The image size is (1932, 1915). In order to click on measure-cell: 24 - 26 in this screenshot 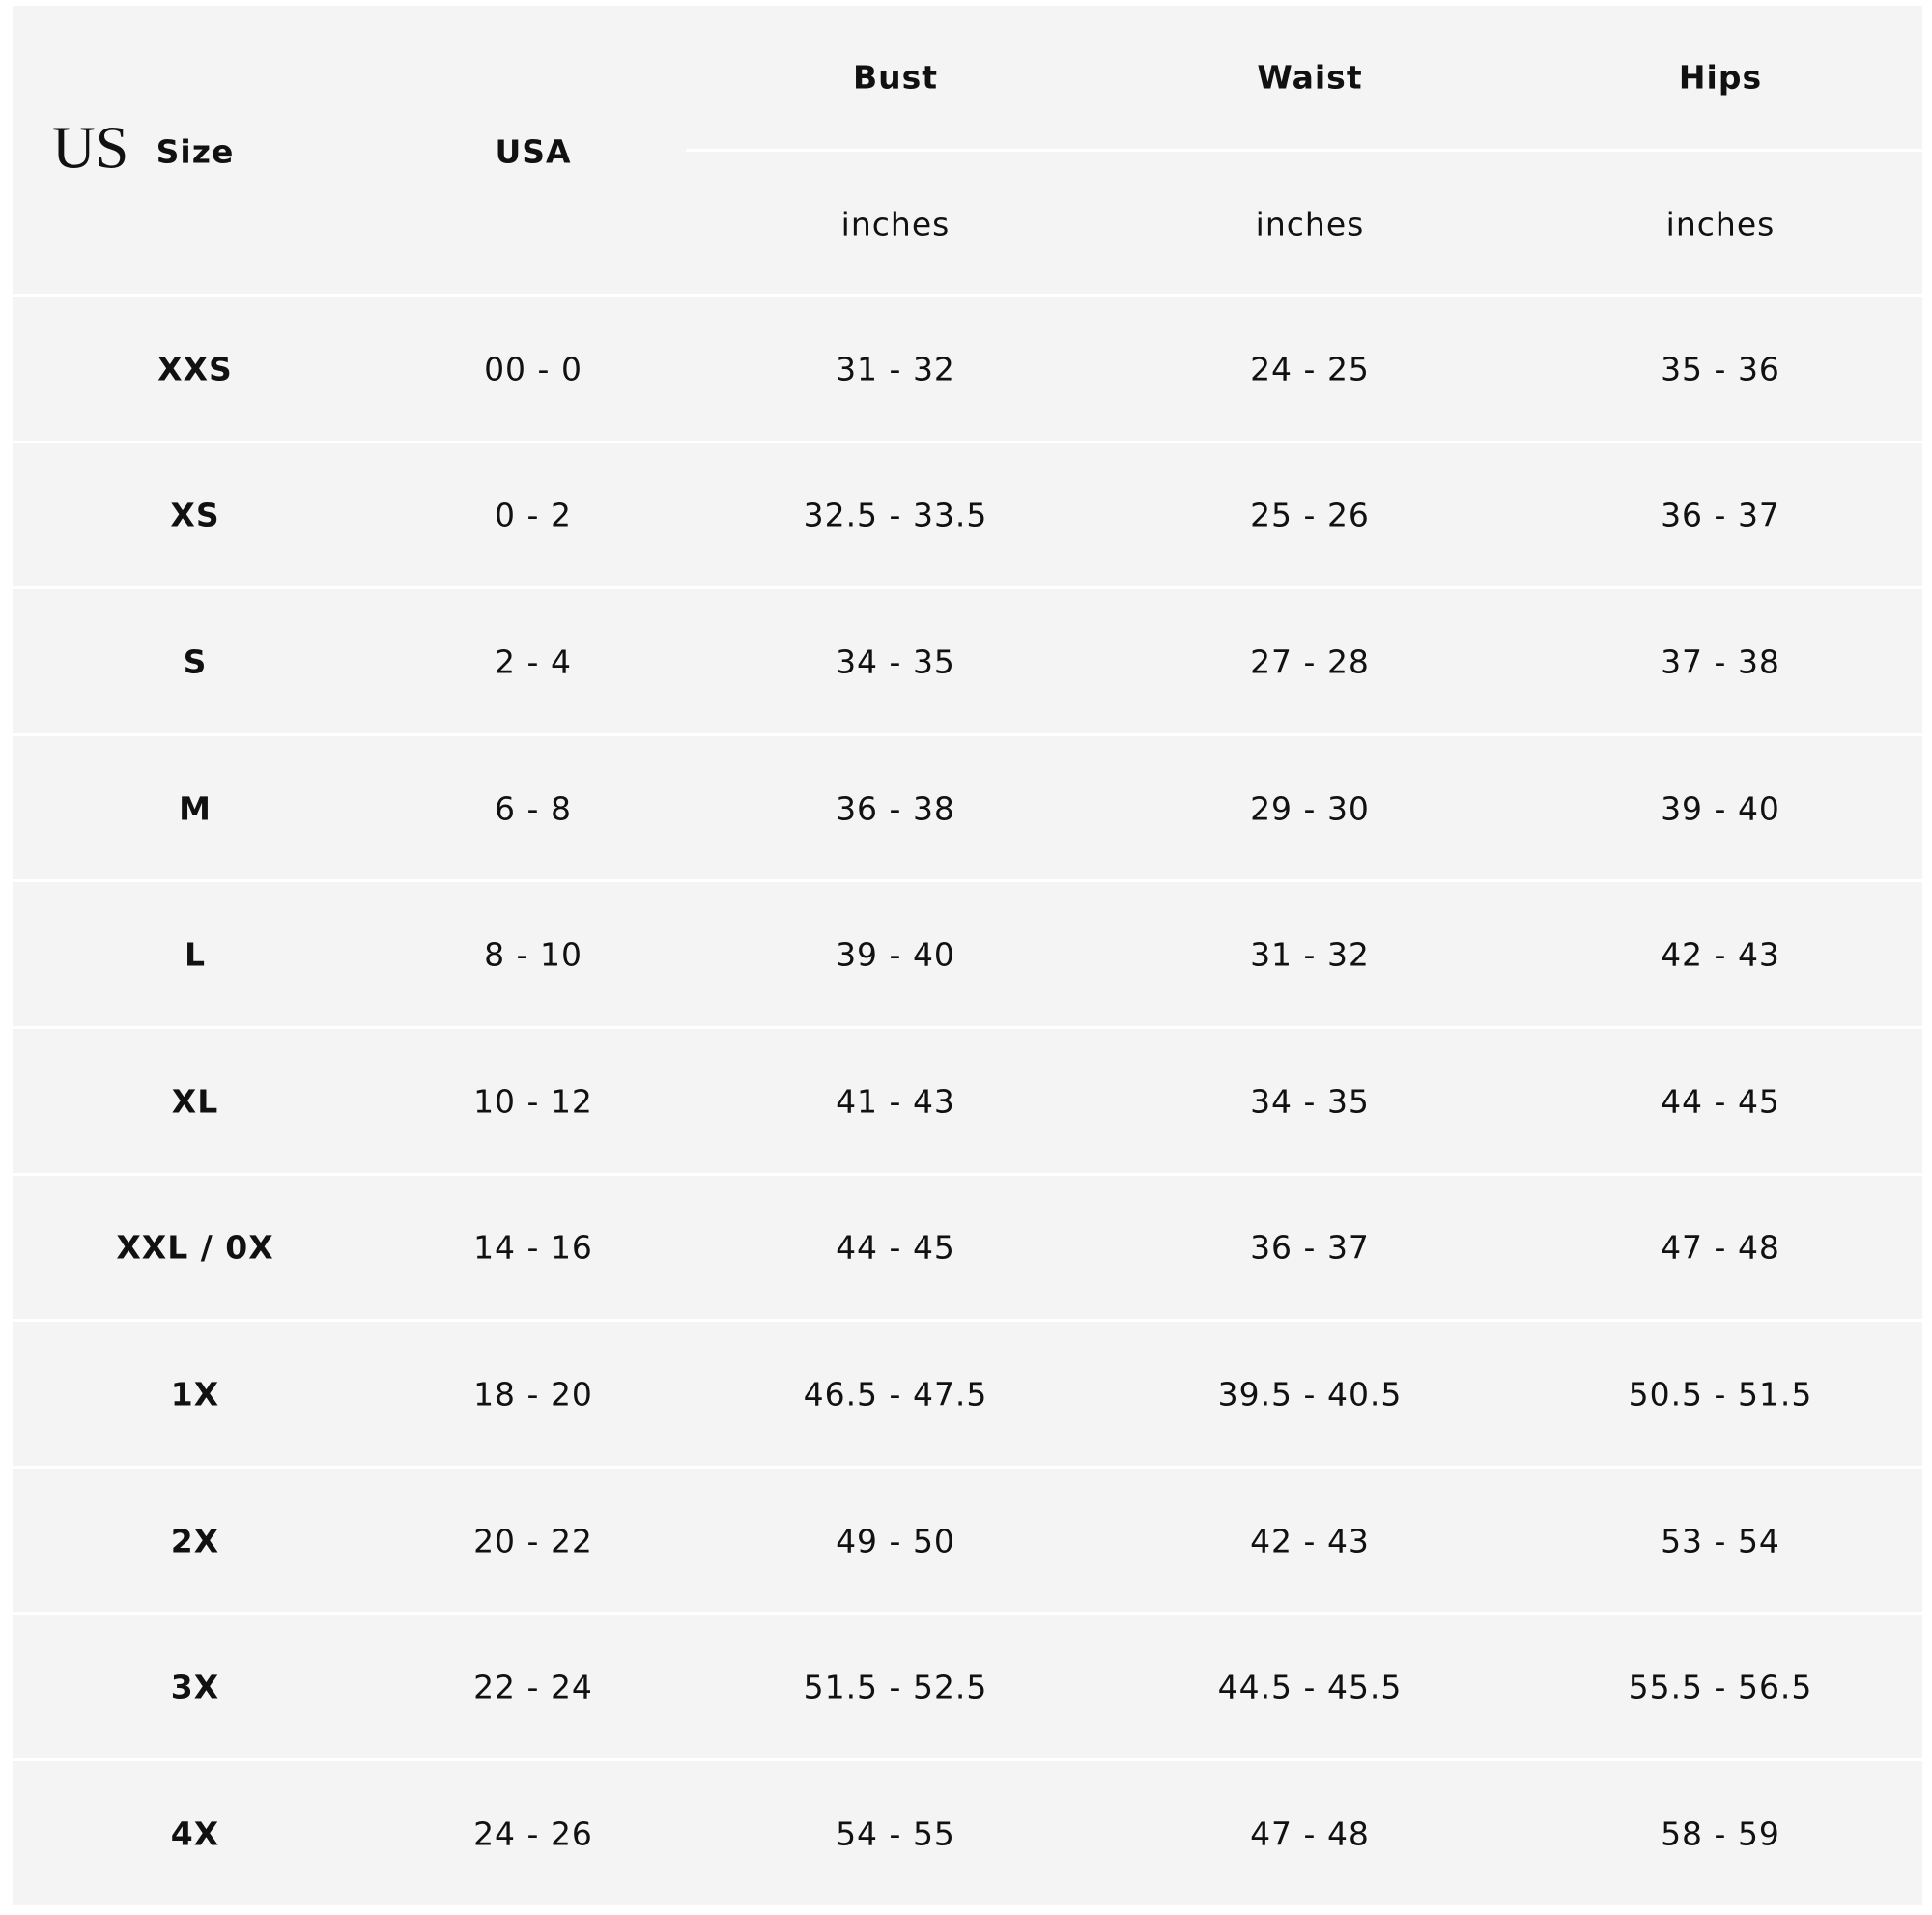, I will do `click(533, 1834)`.